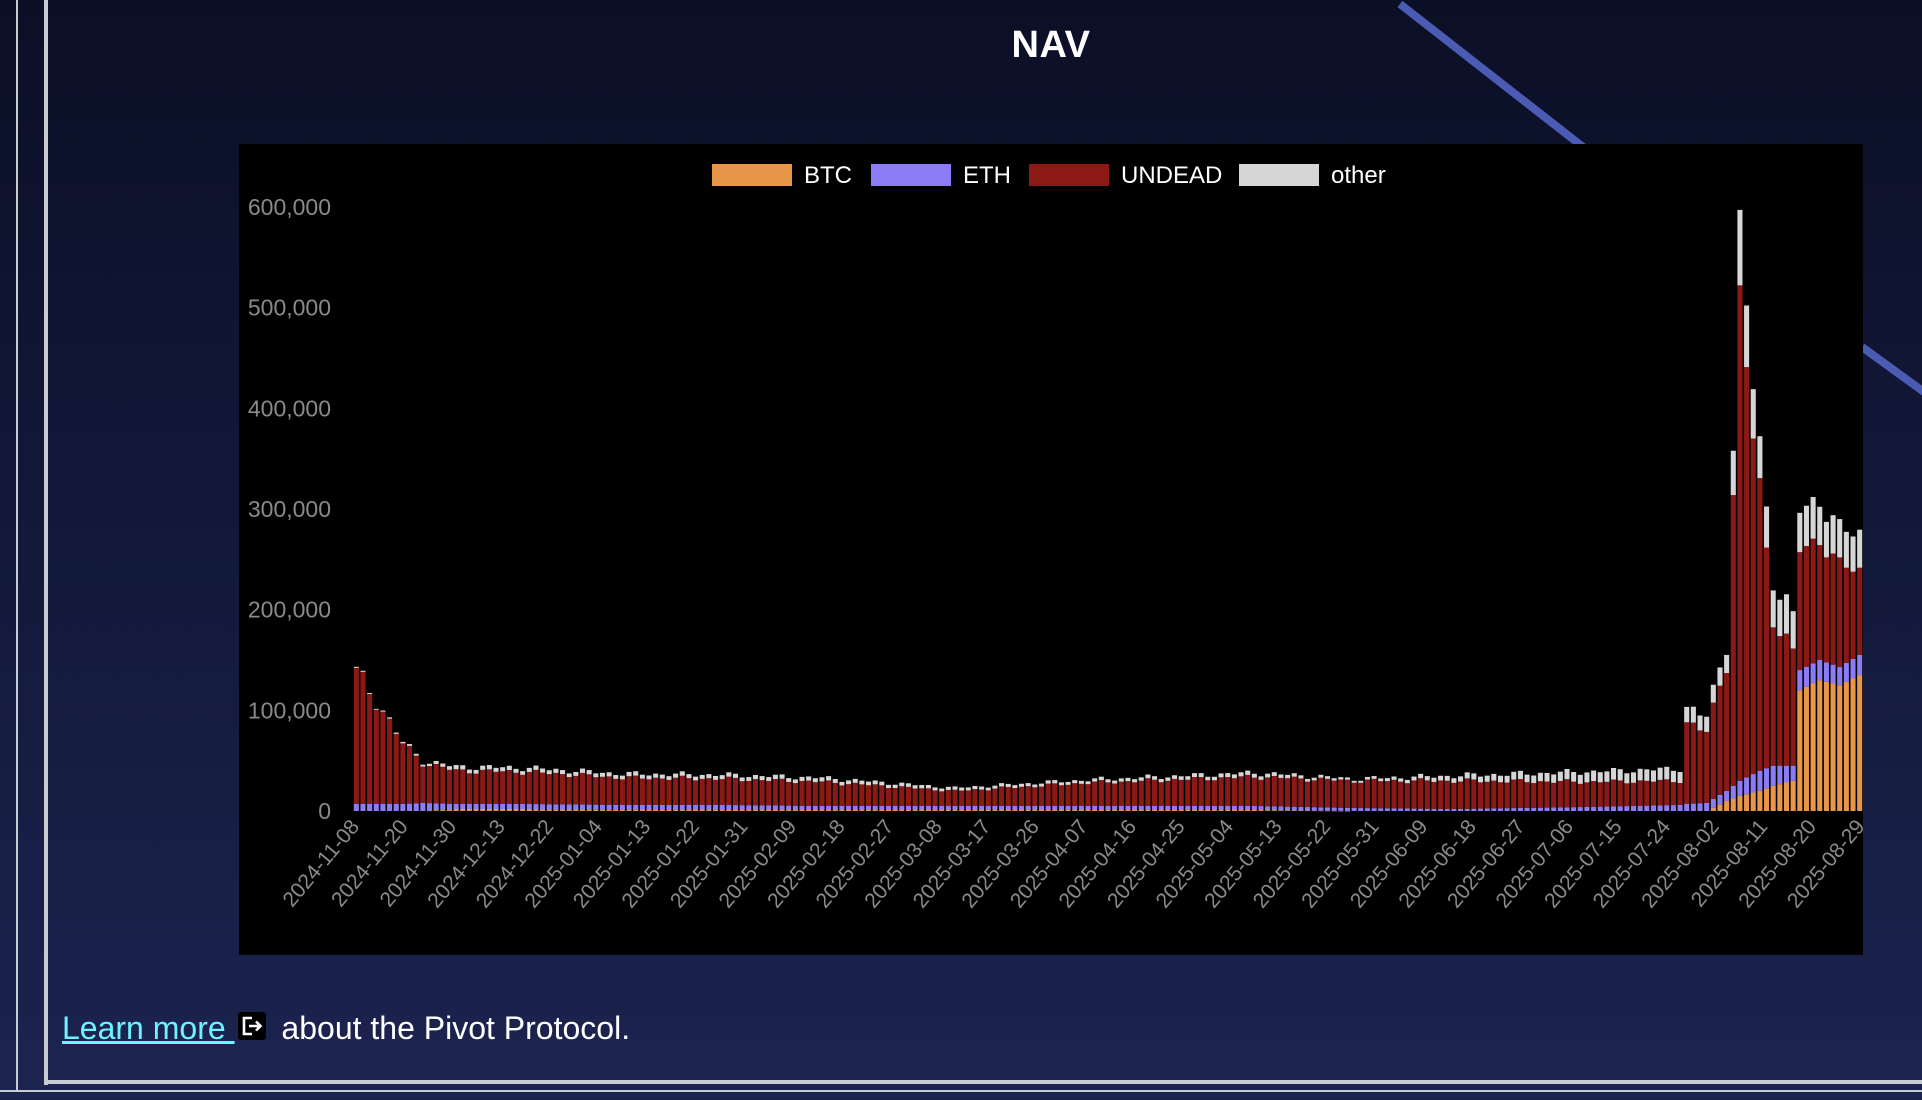 This screenshot has height=1100, width=1922. I want to click on legend-swatch-eth, so click(911, 175).